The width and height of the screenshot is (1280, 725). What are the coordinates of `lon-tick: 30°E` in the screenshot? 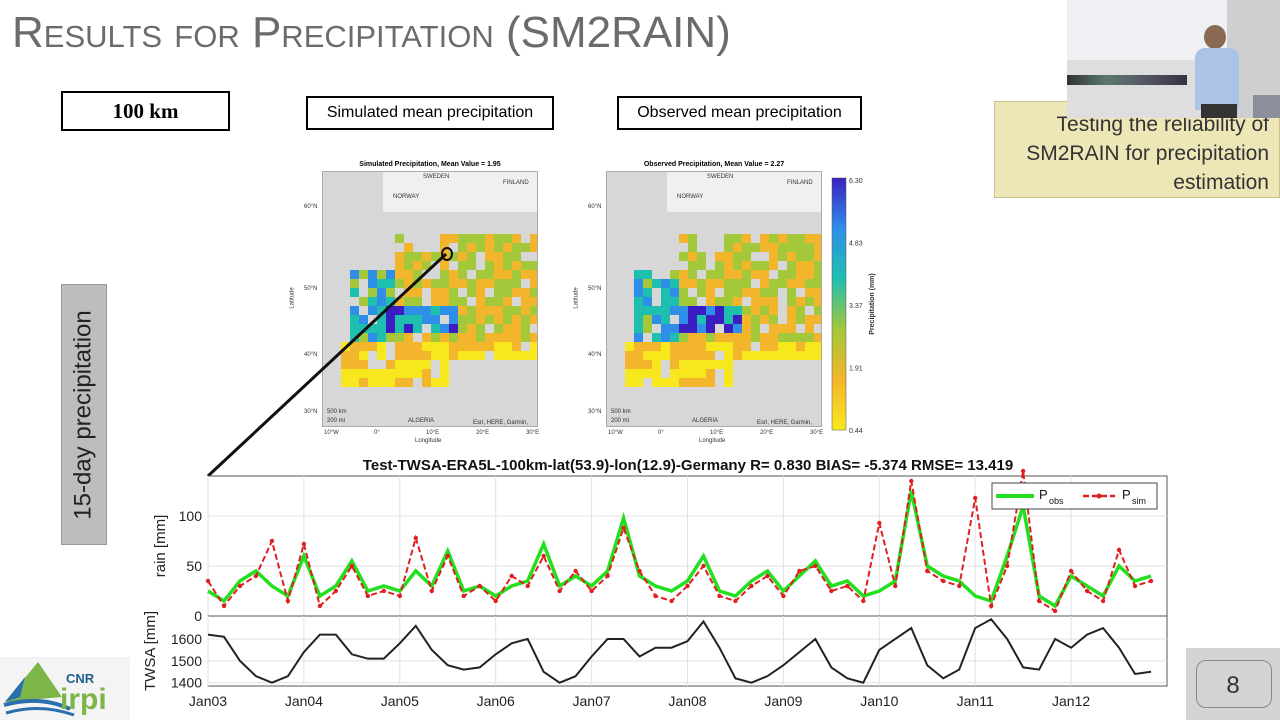 It's located at (817, 433).